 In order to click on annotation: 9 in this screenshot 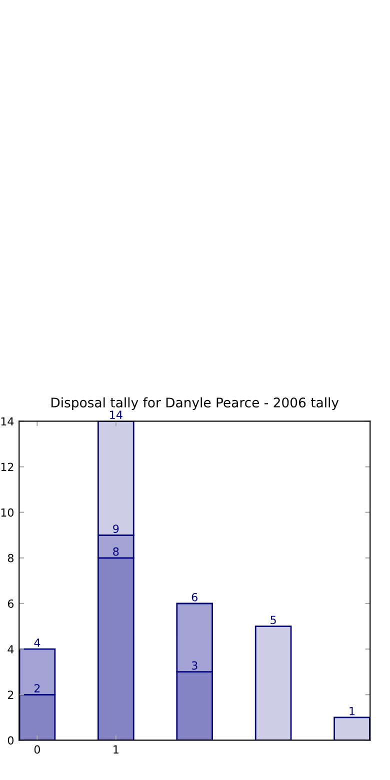, I will do `click(116, 528)`.